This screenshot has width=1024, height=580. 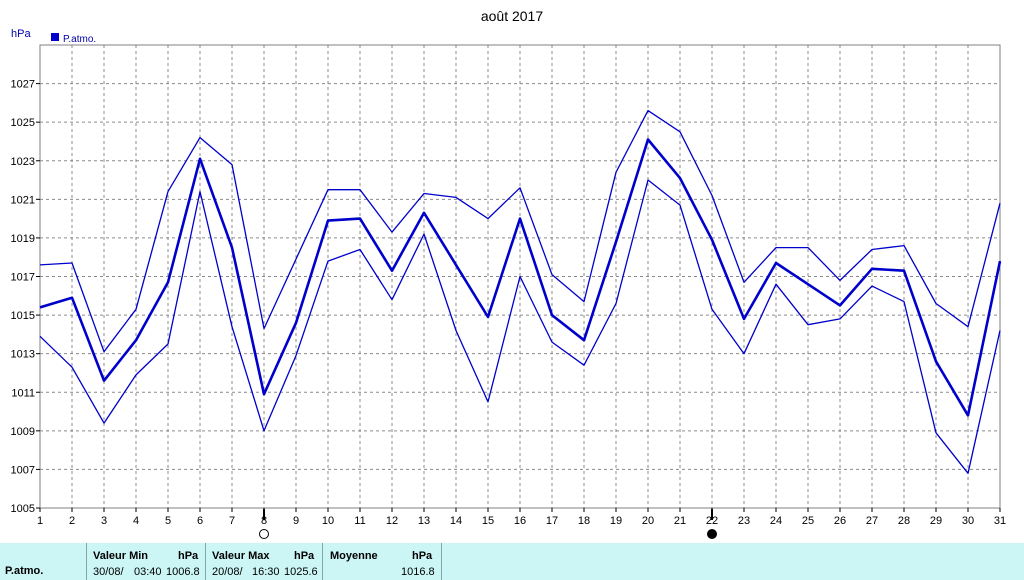 I want to click on stats-avg-cell: Moyenne hPa 1016.8, so click(x=382, y=561).